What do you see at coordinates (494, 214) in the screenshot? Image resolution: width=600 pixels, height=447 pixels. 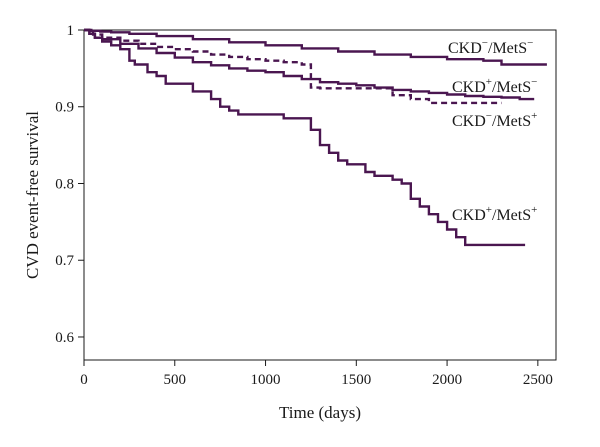 I see `series-label: CKD+/MetS+` at bounding box center [494, 214].